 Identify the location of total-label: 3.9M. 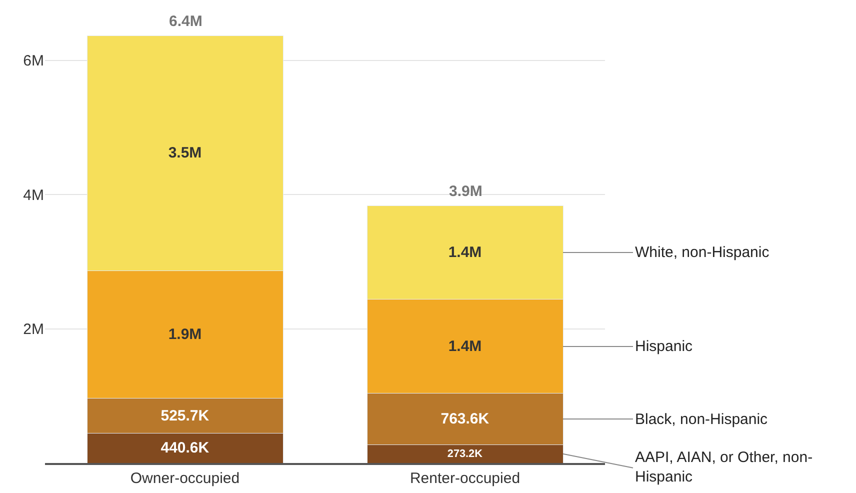
(465, 191).